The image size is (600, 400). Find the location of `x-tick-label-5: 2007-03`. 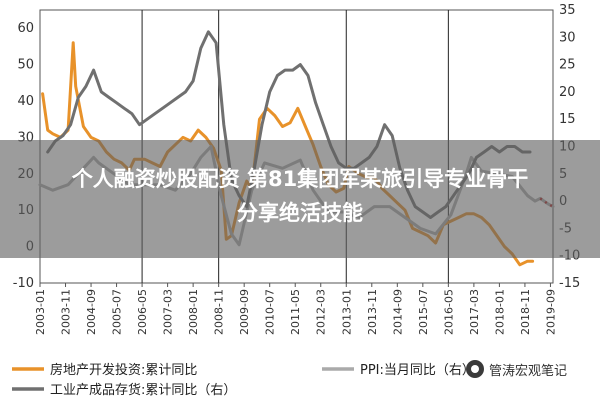

x-tick-label-5: 2007-03 is located at coordinates (168, 312).